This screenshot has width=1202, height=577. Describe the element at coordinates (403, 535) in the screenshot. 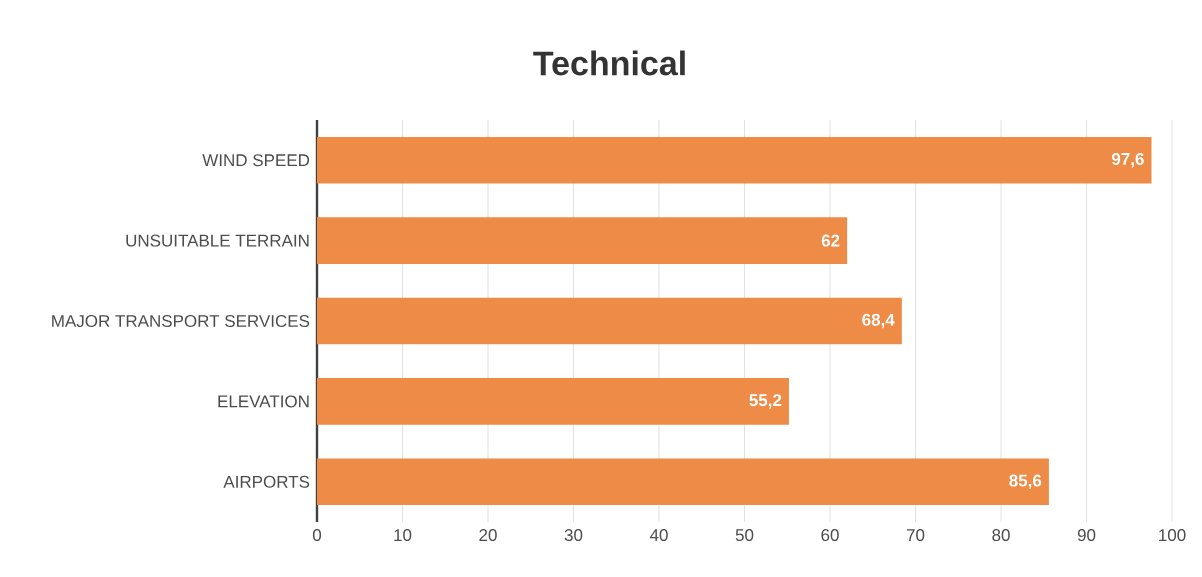

I see `x-tick-label: 10` at that location.